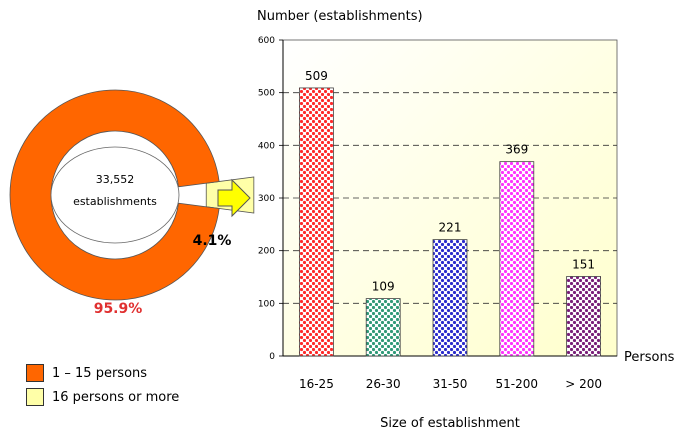 Image resolution: width=699 pixels, height=432 pixels. Describe the element at coordinates (266, 199) in the screenshot. I see `y-tick-label: 300` at that location.